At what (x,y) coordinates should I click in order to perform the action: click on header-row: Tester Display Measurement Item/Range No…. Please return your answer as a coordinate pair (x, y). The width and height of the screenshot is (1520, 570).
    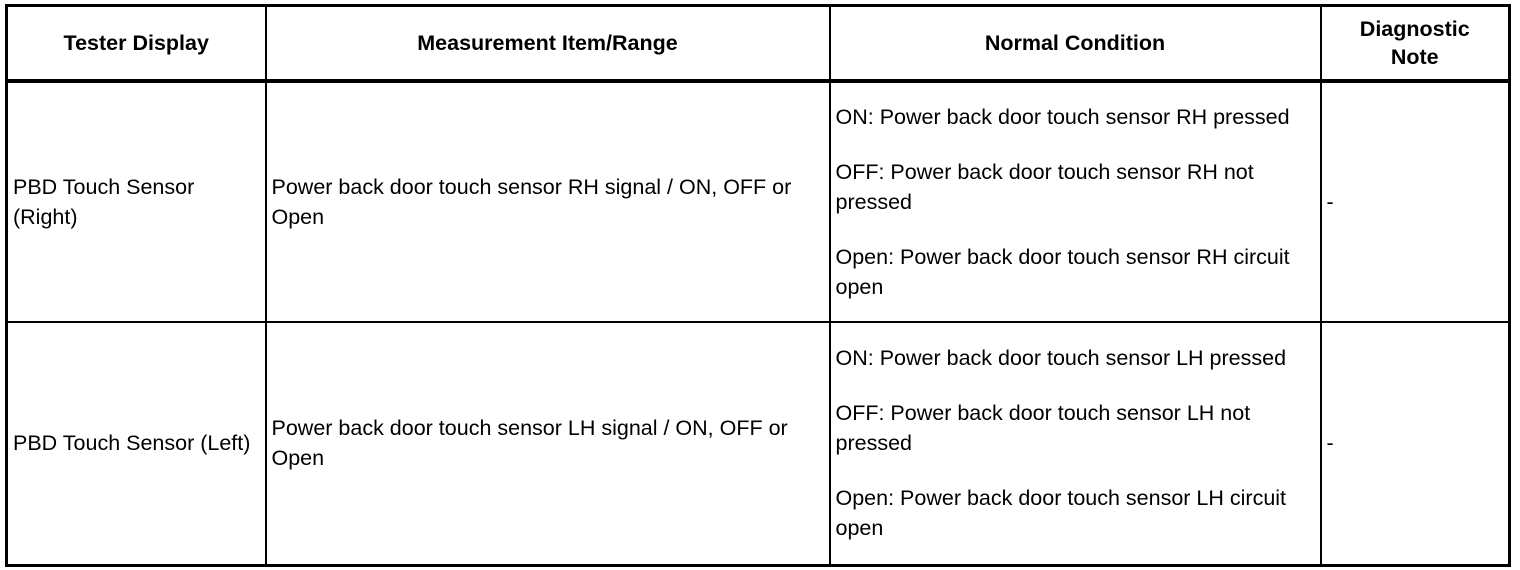
    Looking at the image, I should click on (758, 43).